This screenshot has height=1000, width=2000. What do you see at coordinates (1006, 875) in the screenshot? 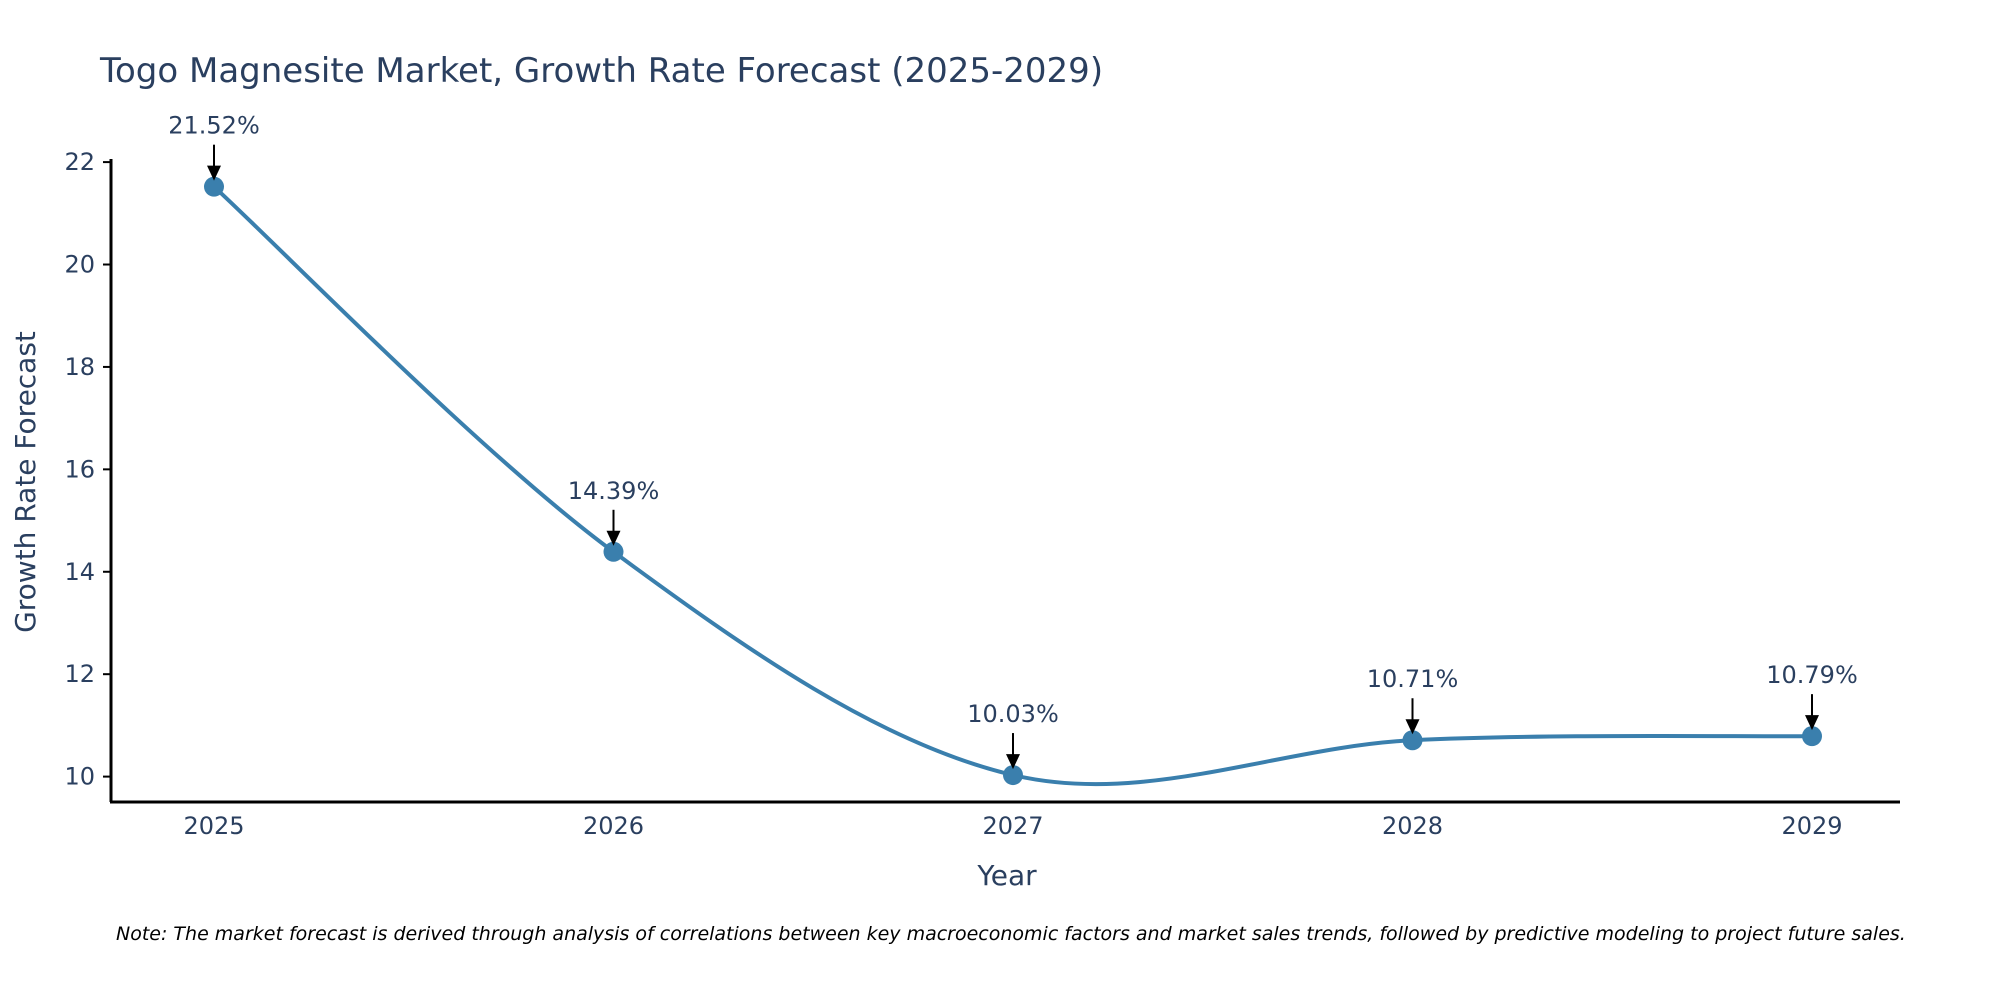
I see `x-axis-title: Year` at bounding box center [1006, 875].